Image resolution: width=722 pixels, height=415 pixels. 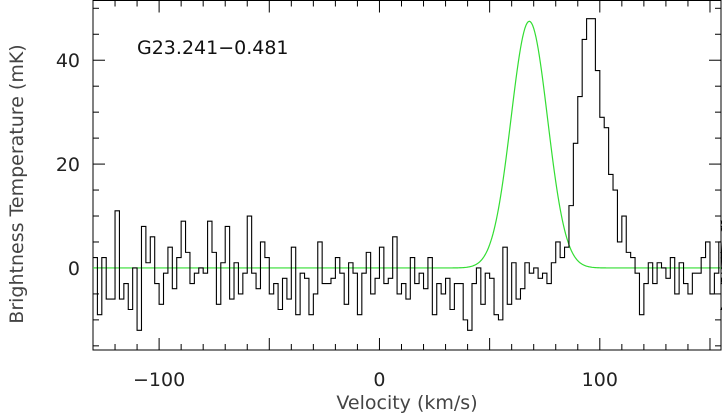 I want to click on y-tick-label: 20, so click(x=68, y=165).